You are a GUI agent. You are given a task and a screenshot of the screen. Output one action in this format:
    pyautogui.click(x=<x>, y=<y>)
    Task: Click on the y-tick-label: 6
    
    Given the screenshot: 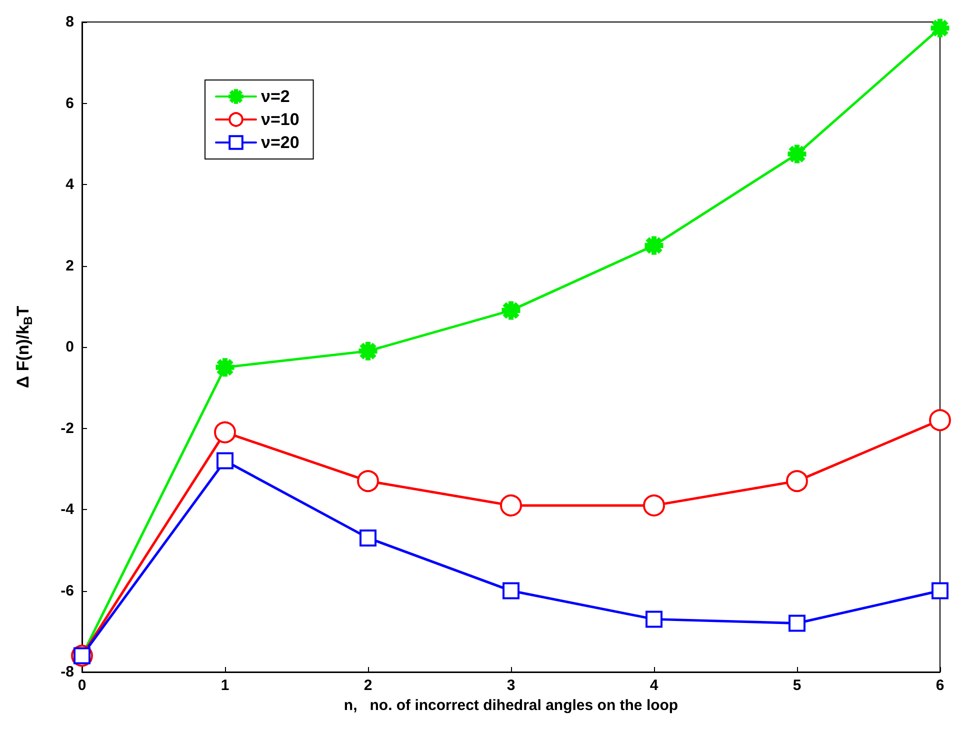 What is the action you would take?
    pyautogui.click(x=70, y=103)
    